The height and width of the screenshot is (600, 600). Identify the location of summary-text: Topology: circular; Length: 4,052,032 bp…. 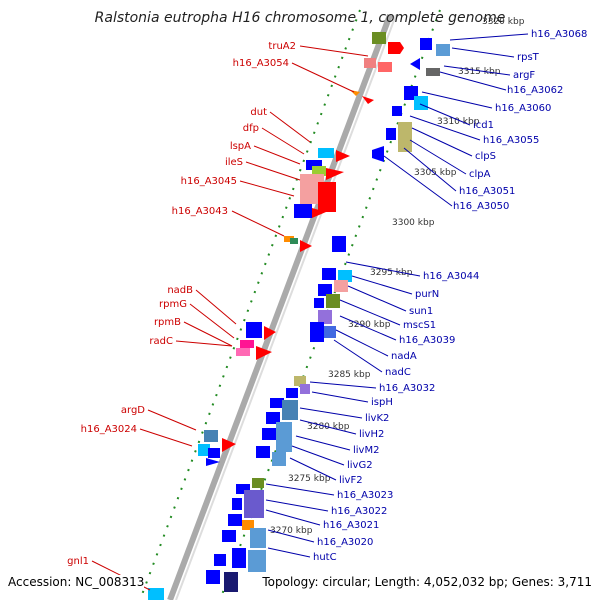
(427, 582).